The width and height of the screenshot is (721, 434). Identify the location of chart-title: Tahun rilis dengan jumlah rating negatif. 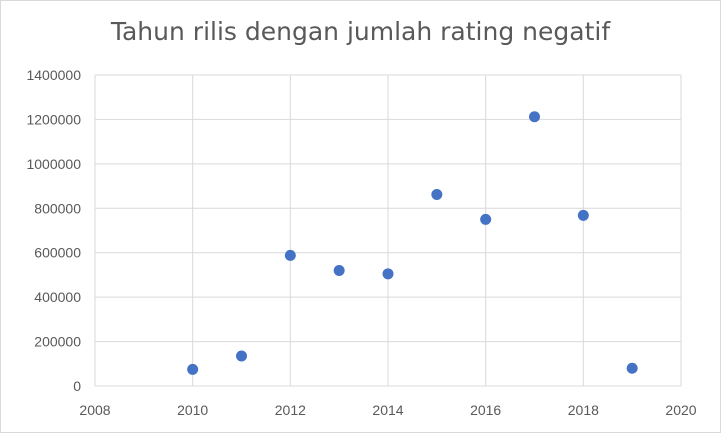
(360, 31).